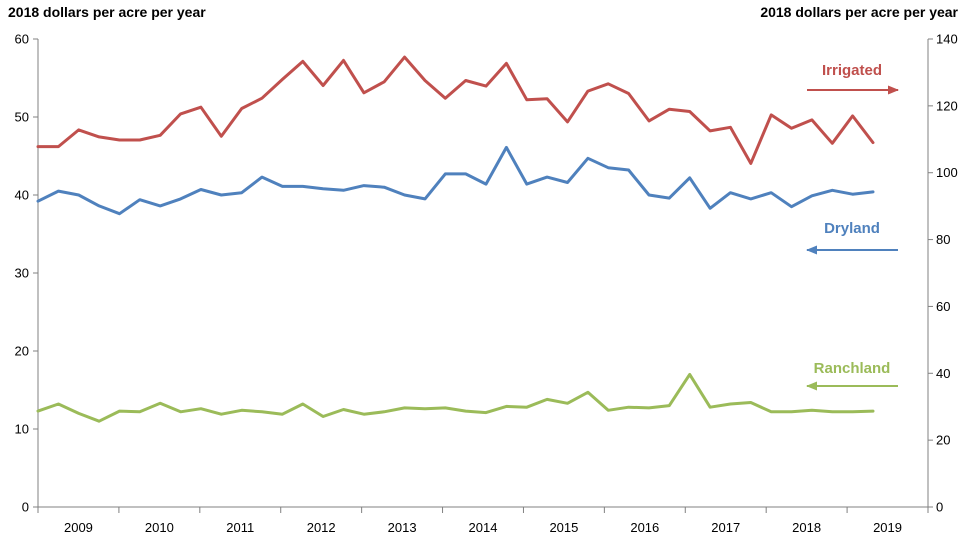  I want to click on ranchland-series-line, so click(455, 397).